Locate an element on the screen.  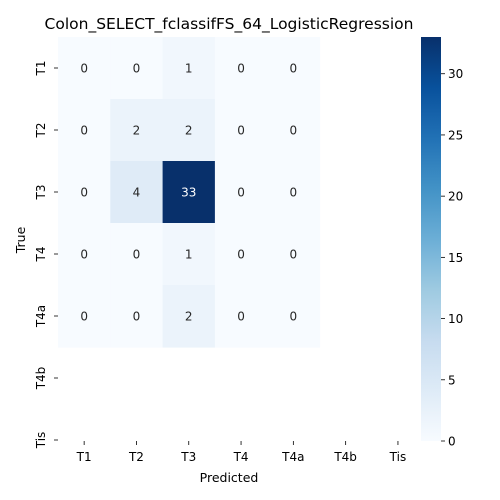
cell-value-label: 33 is located at coordinates (188, 193).